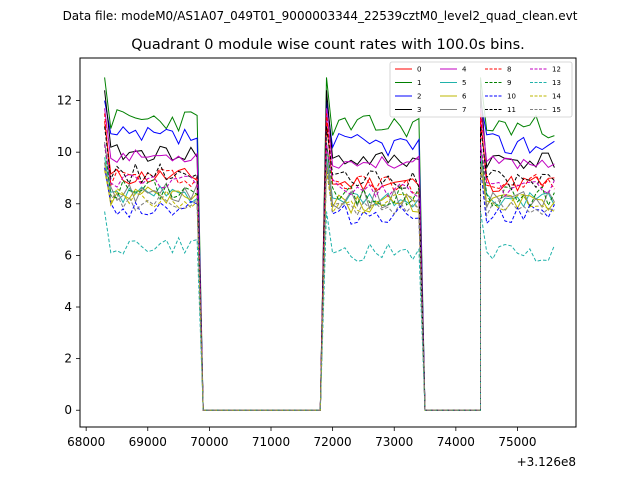  I want to click on y-tick-label: 6, so click(68, 255).